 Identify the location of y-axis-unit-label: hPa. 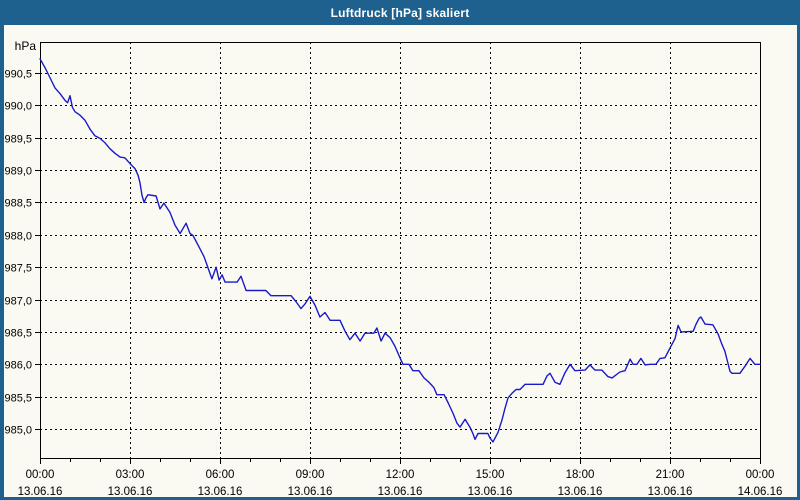
(26, 46).